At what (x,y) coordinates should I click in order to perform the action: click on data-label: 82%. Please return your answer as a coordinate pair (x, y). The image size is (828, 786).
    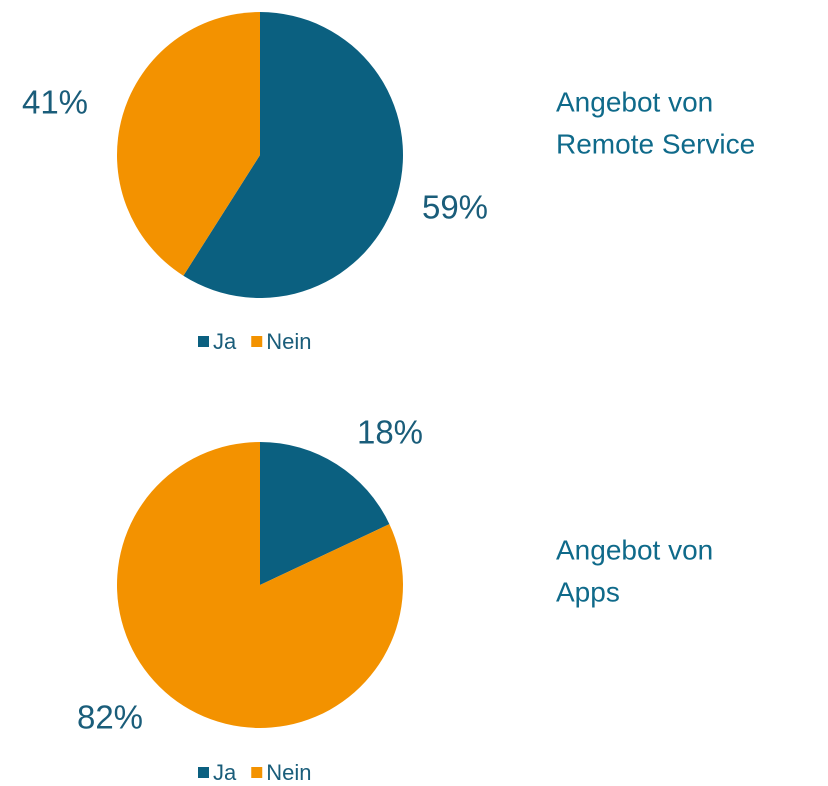
    Looking at the image, I should click on (110, 717).